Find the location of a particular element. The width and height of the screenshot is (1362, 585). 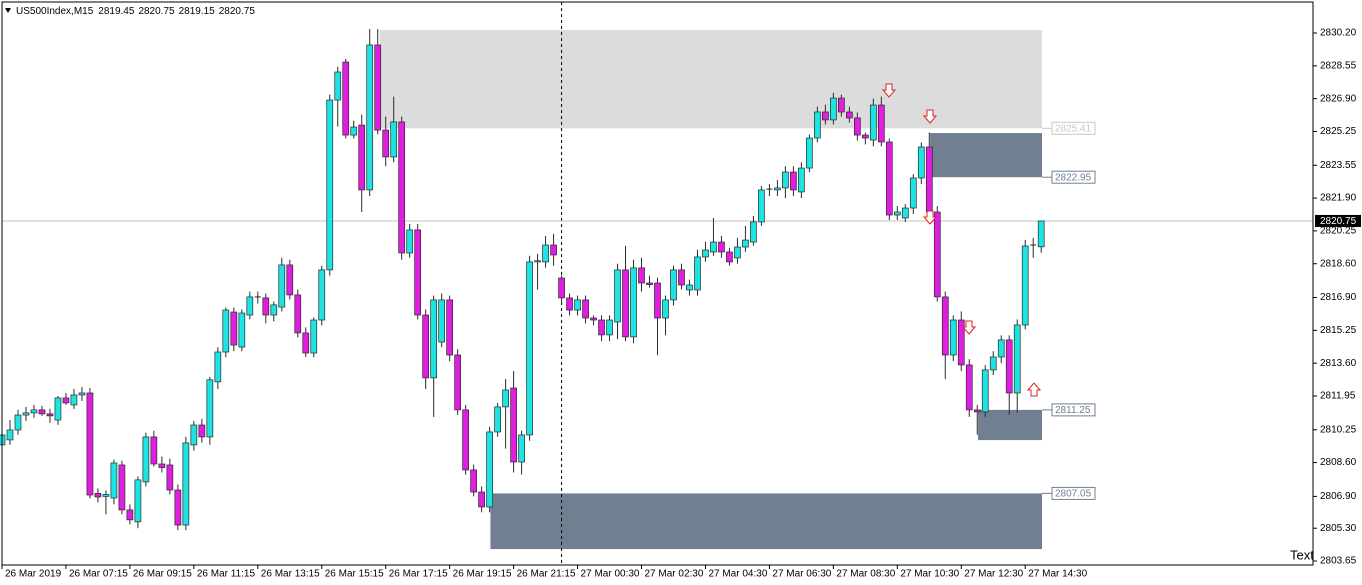

menu-arrow is located at coordinates (8, 10).